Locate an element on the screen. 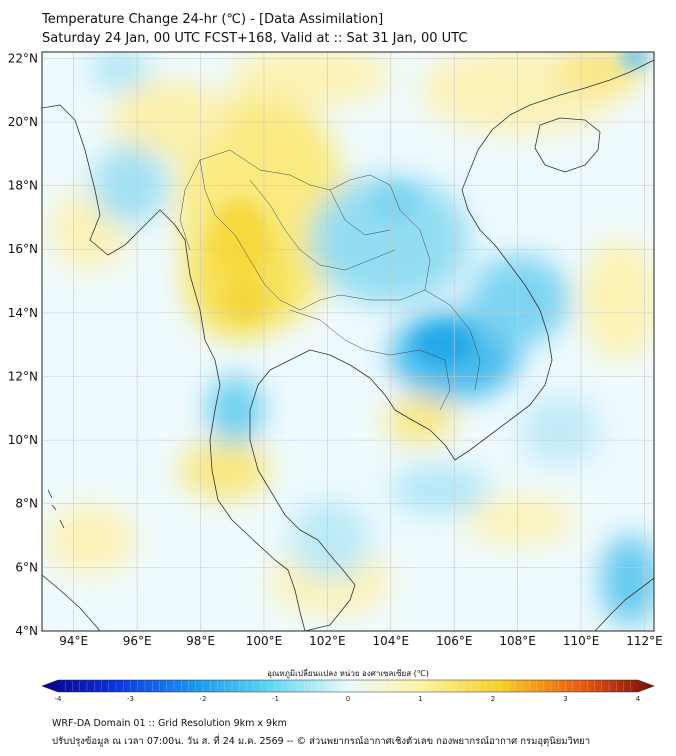 This screenshot has width=676, height=756. longitude-label: 100°E is located at coordinates (264, 641).